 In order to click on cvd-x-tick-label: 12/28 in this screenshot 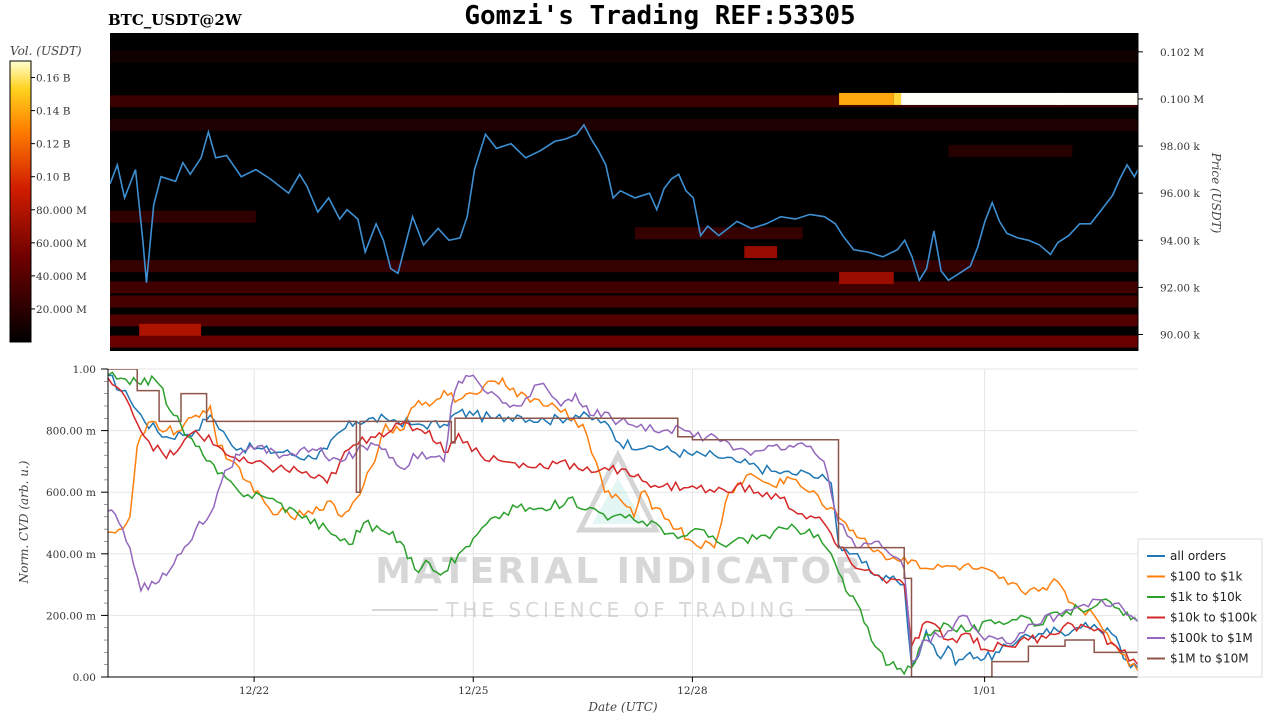, I will do `click(692, 691)`.